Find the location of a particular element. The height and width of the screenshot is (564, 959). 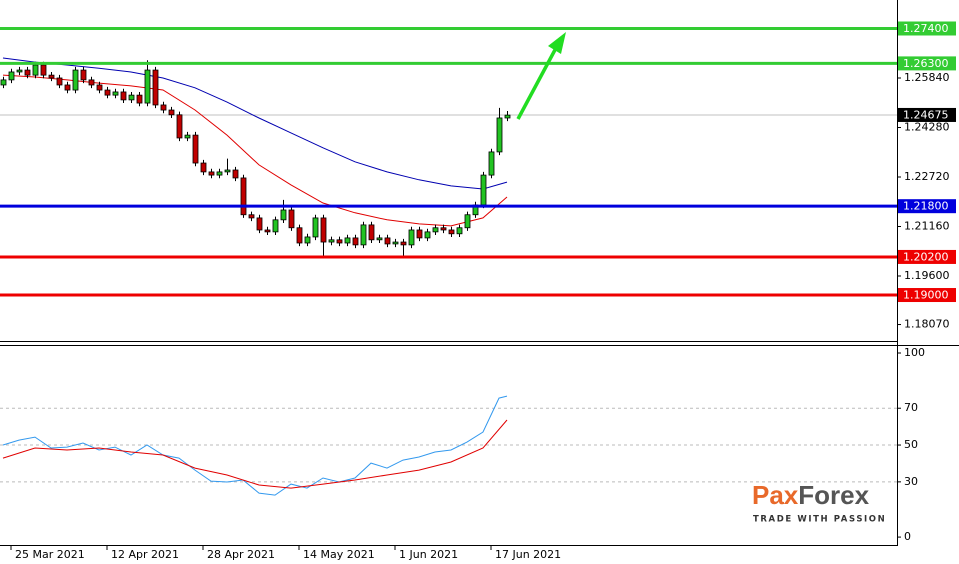

y-tick-label: 1.19600 is located at coordinates (927, 275).